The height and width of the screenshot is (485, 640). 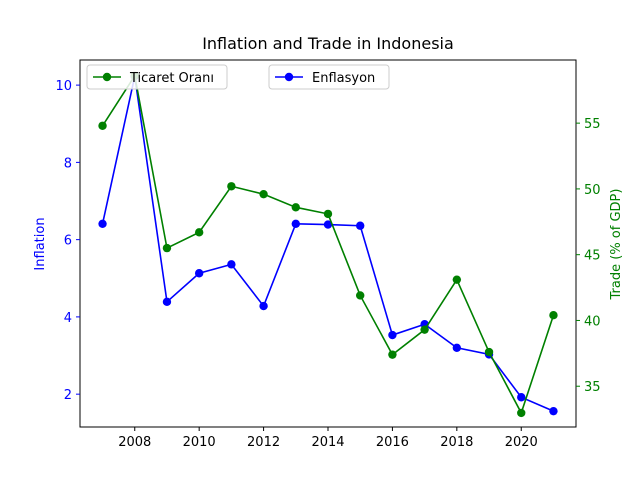 What do you see at coordinates (68, 241) in the screenshot?
I see `y-left-tick-label: 6` at bounding box center [68, 241].